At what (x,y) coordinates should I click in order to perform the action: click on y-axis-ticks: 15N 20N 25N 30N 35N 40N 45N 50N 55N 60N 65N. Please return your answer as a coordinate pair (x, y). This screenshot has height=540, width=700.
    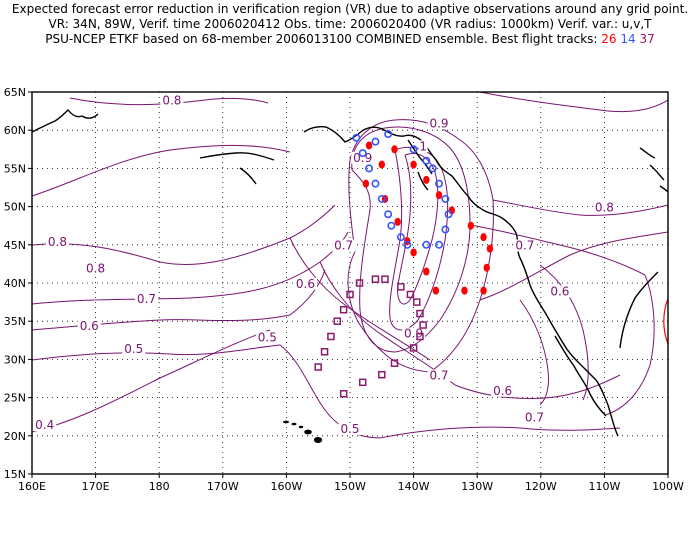
    Looking at the image, I should click on (18, 283).